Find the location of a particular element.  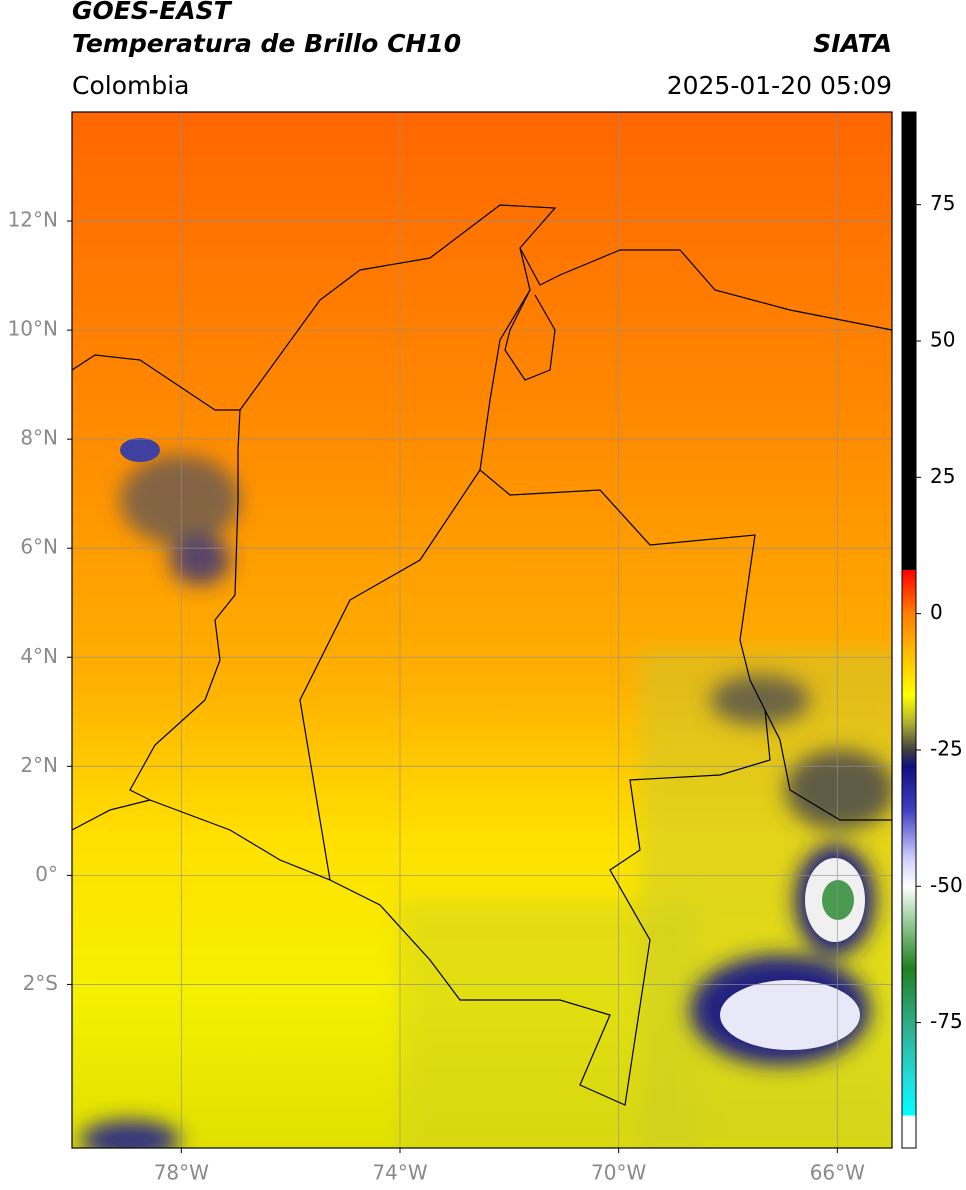

x-tick-label: 78°W is located at coordinates (181, 1173).